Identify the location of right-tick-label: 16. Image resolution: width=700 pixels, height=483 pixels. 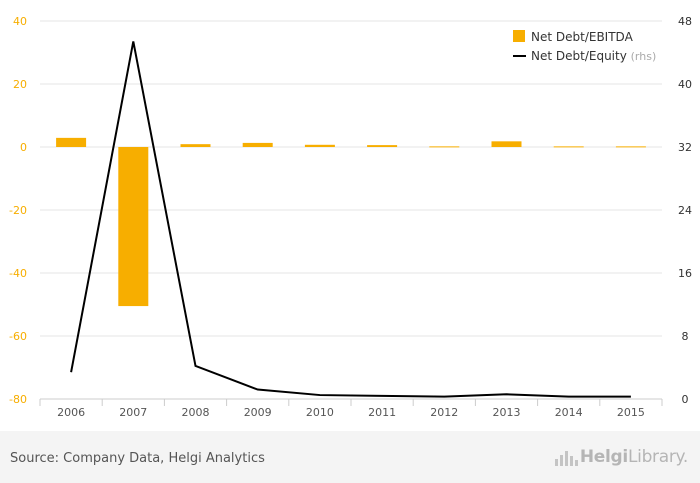
(685, 273).